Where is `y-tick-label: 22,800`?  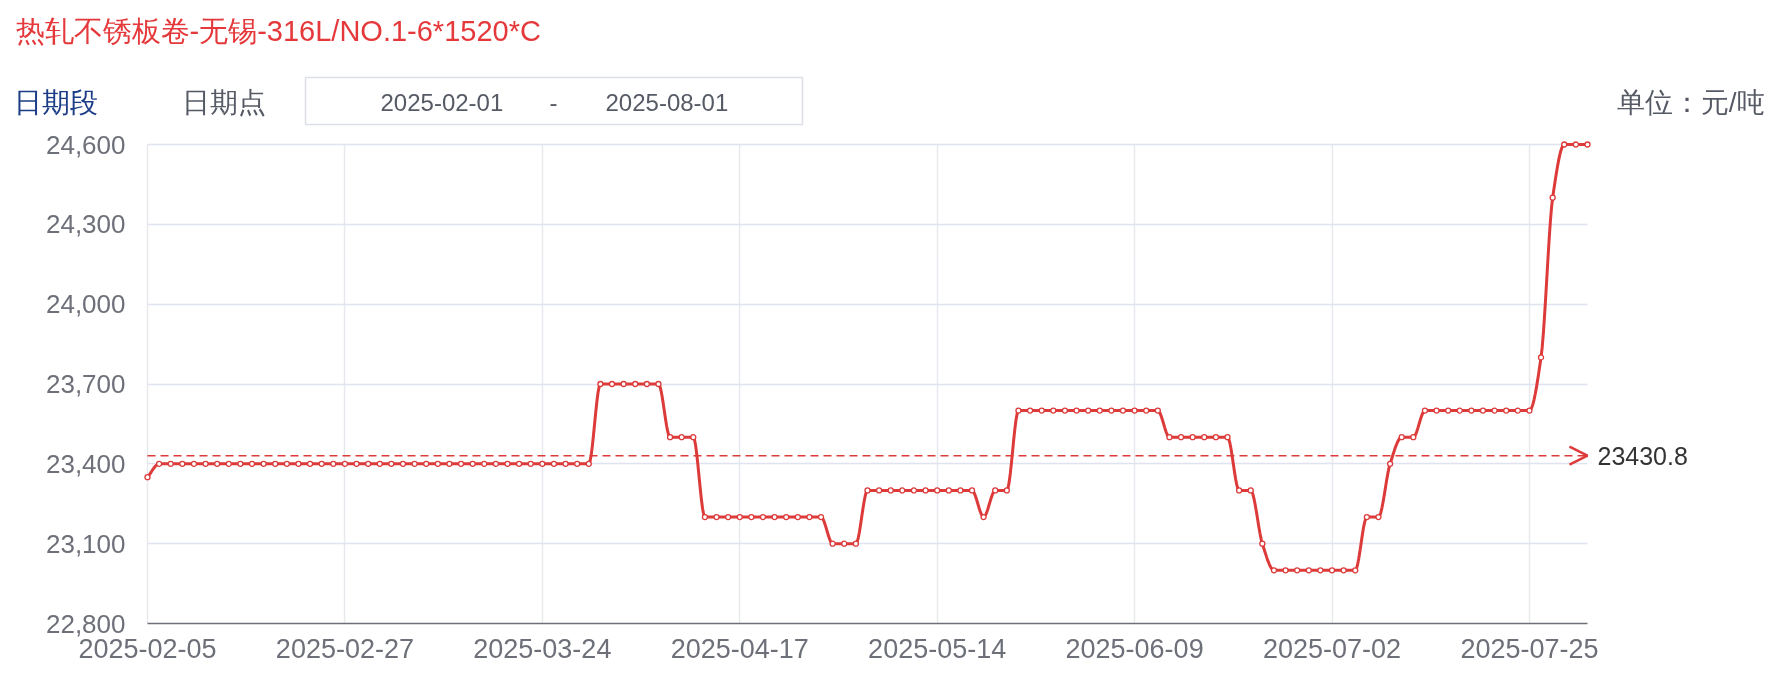 y-tick-label: 22,800 is located at coordinates (85, 623).